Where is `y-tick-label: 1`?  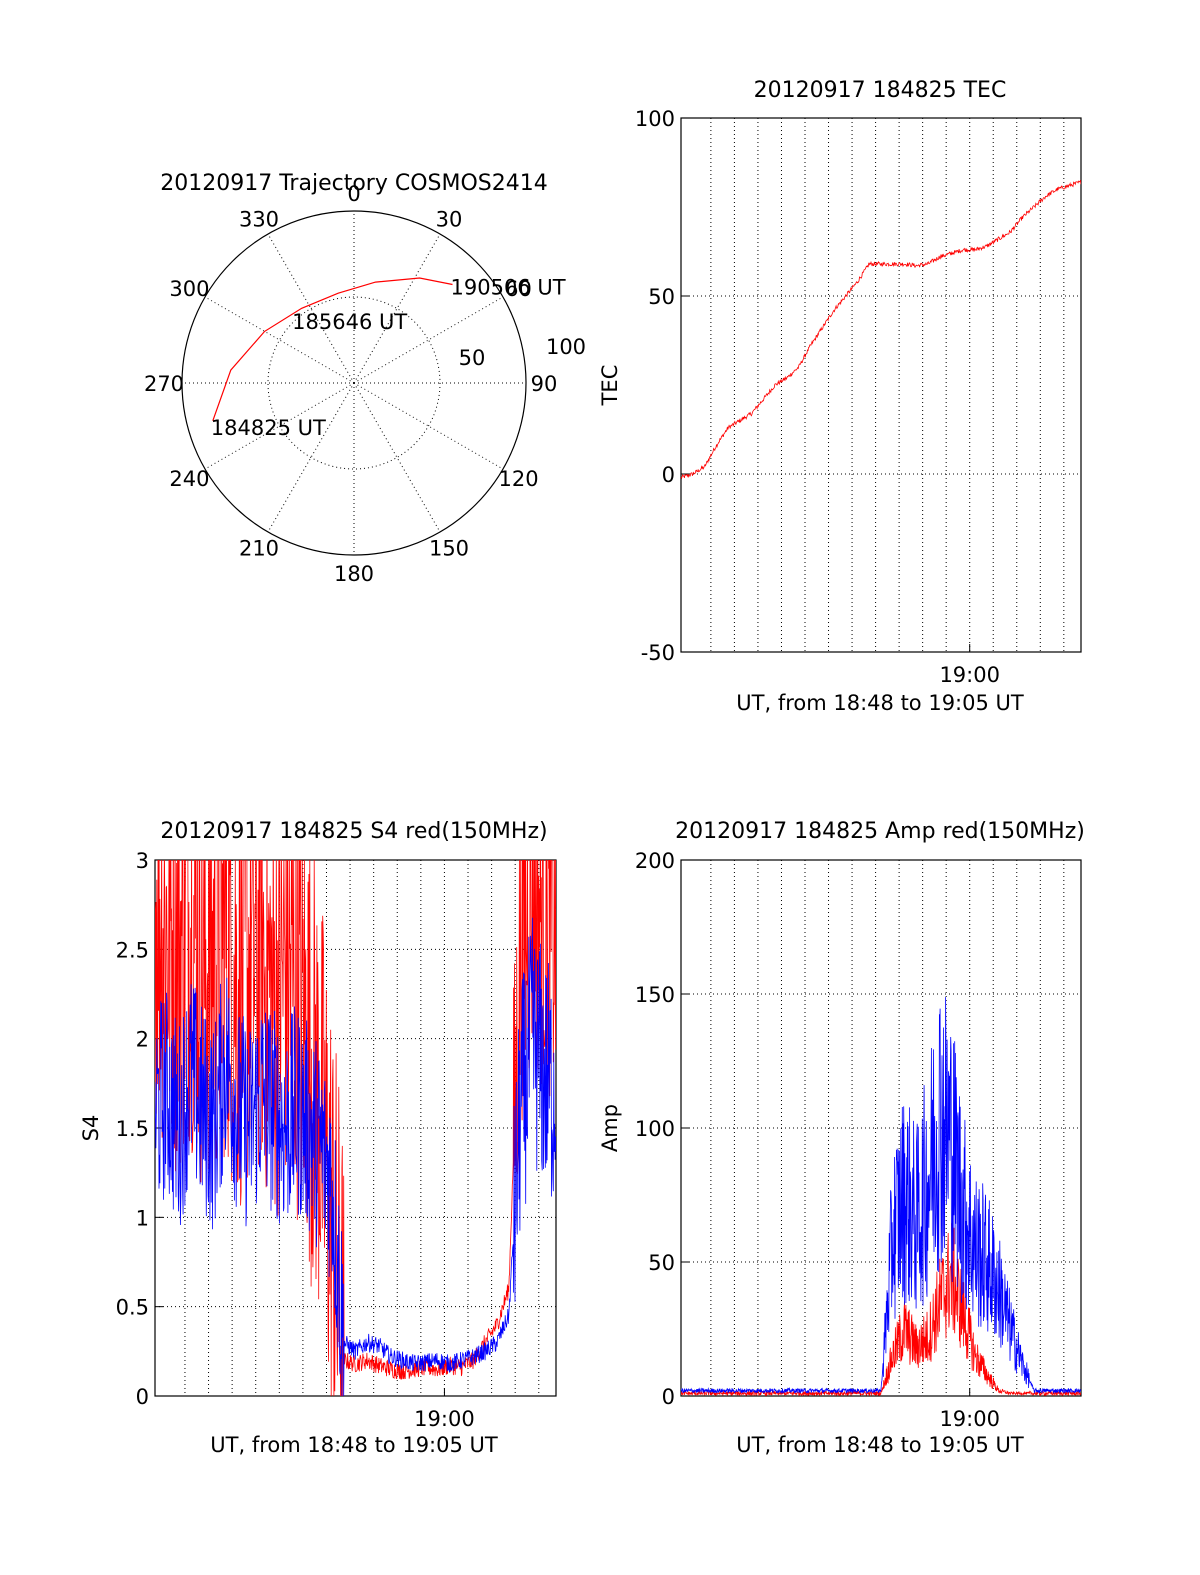 y-tick-label: 1 is located at coordinates (142, 1218).